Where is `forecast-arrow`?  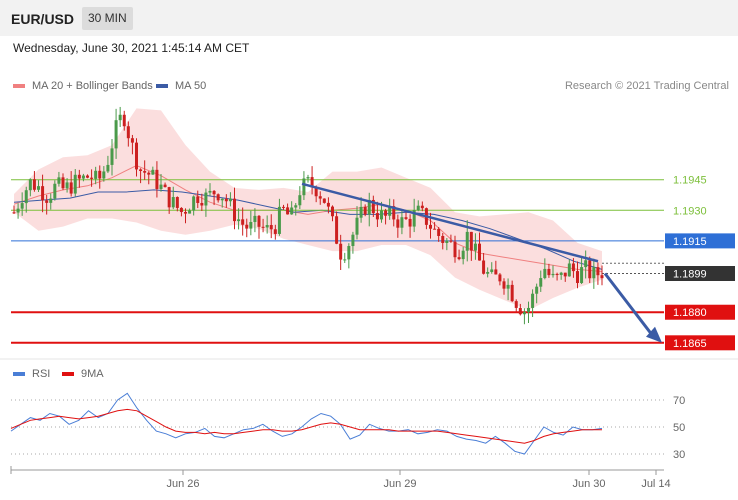
forecast-arrow is located at coordinates (628, 304).